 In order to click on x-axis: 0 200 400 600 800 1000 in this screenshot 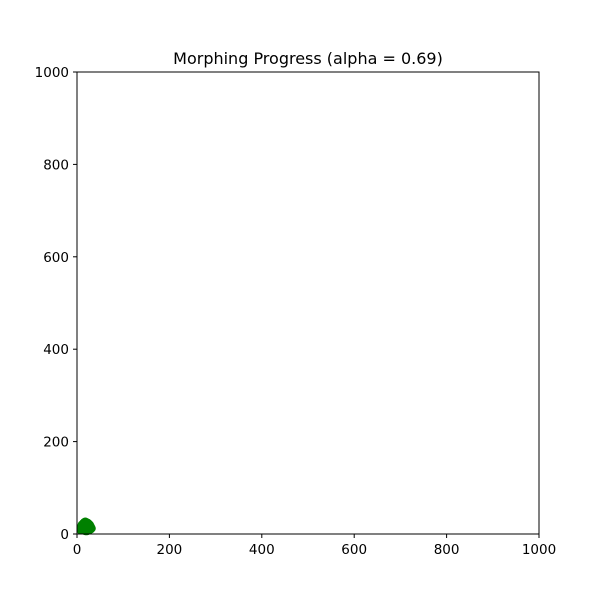, I will do `click(314, 546)`.